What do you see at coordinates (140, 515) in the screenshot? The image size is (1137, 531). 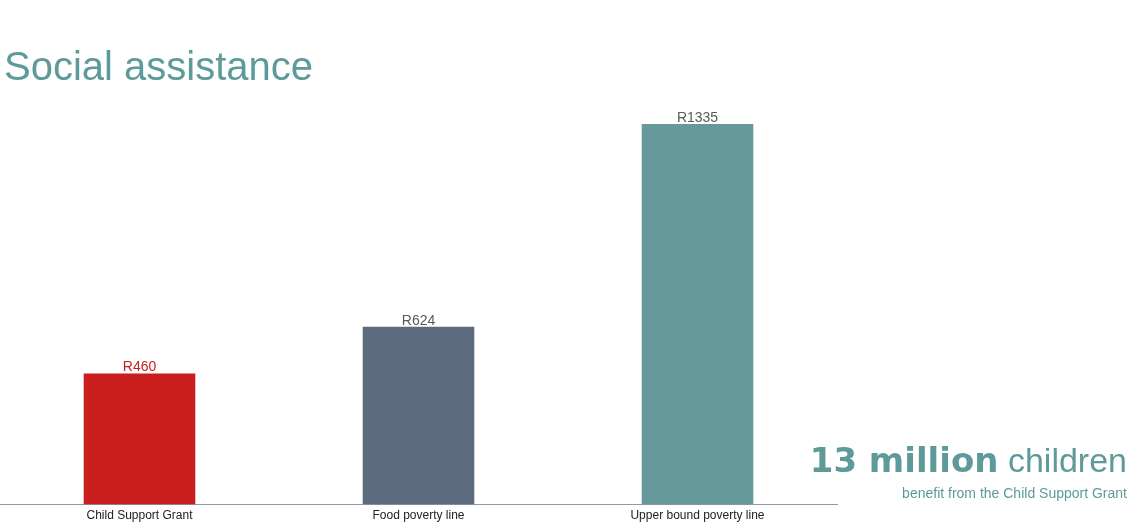 I see `x-tick-label: Child Support Grant` at bounding box center [140, 515].